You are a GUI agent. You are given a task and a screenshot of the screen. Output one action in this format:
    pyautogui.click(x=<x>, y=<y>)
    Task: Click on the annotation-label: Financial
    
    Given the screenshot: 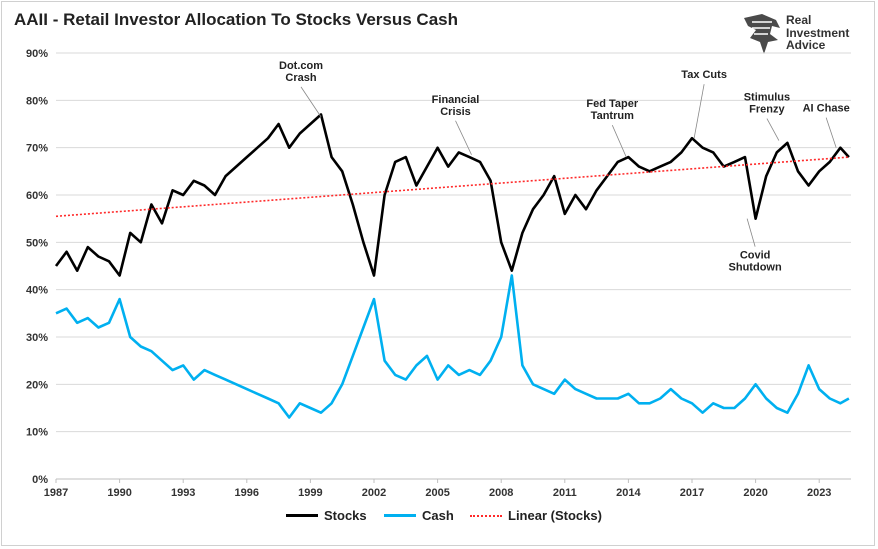 What is the action you would take?
    pyautogui.click(x=456, y=100)
    